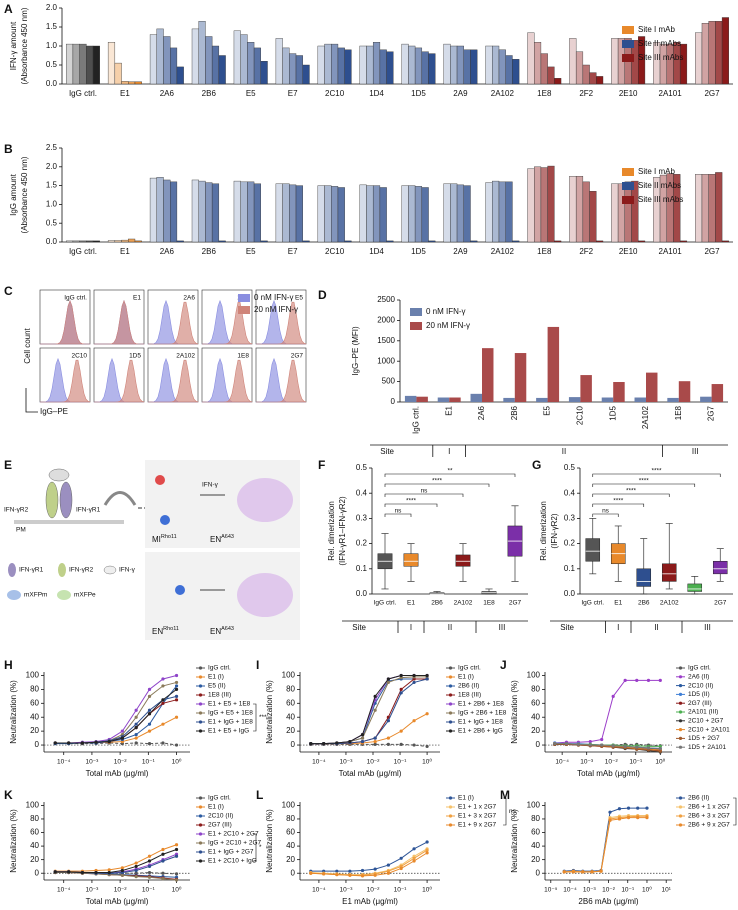 This screenshot has height=910, width=738. I want to click on legend-label: mXFPm, so click(35, 595).